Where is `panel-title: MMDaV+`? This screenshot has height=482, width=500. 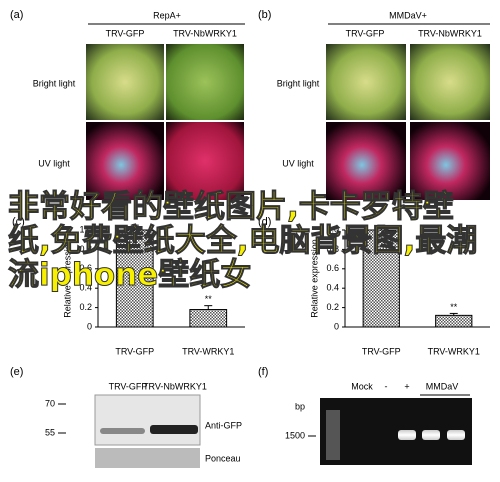 panel-title: MMDaV+ is located at coordinates (408, 15).